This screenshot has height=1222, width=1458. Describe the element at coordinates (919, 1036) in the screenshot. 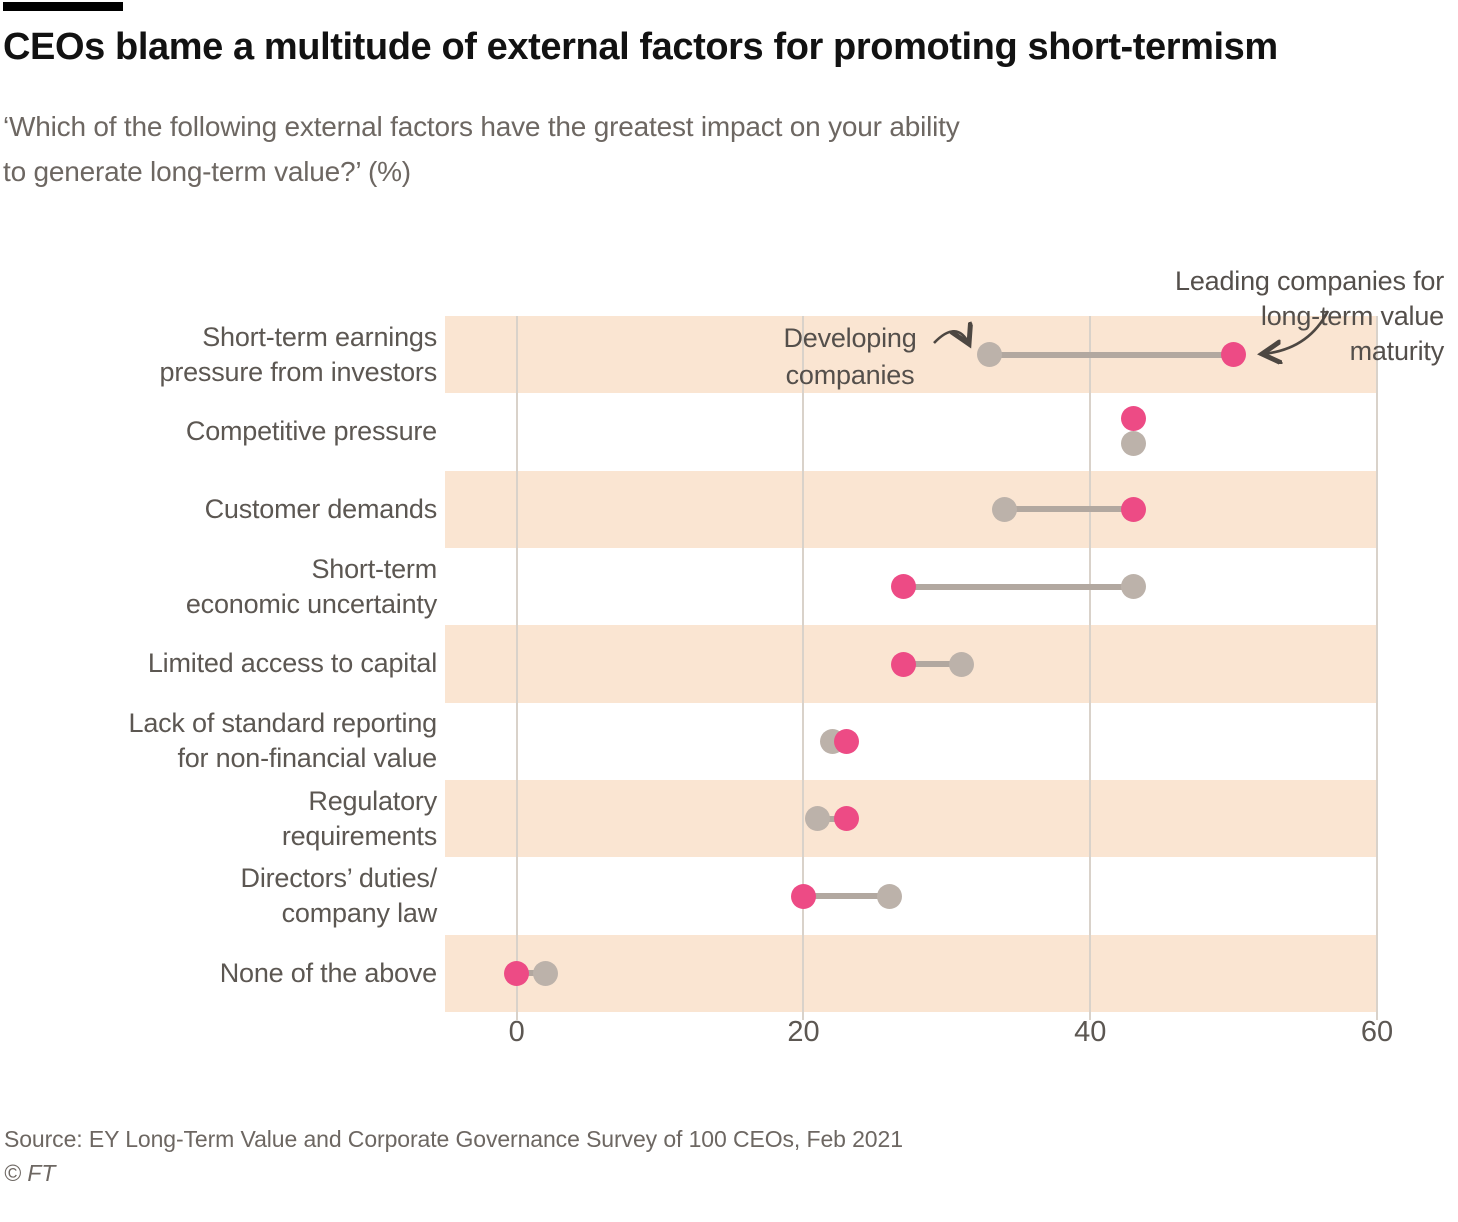

I see `x-axis: 0 20 40 60` at that location.